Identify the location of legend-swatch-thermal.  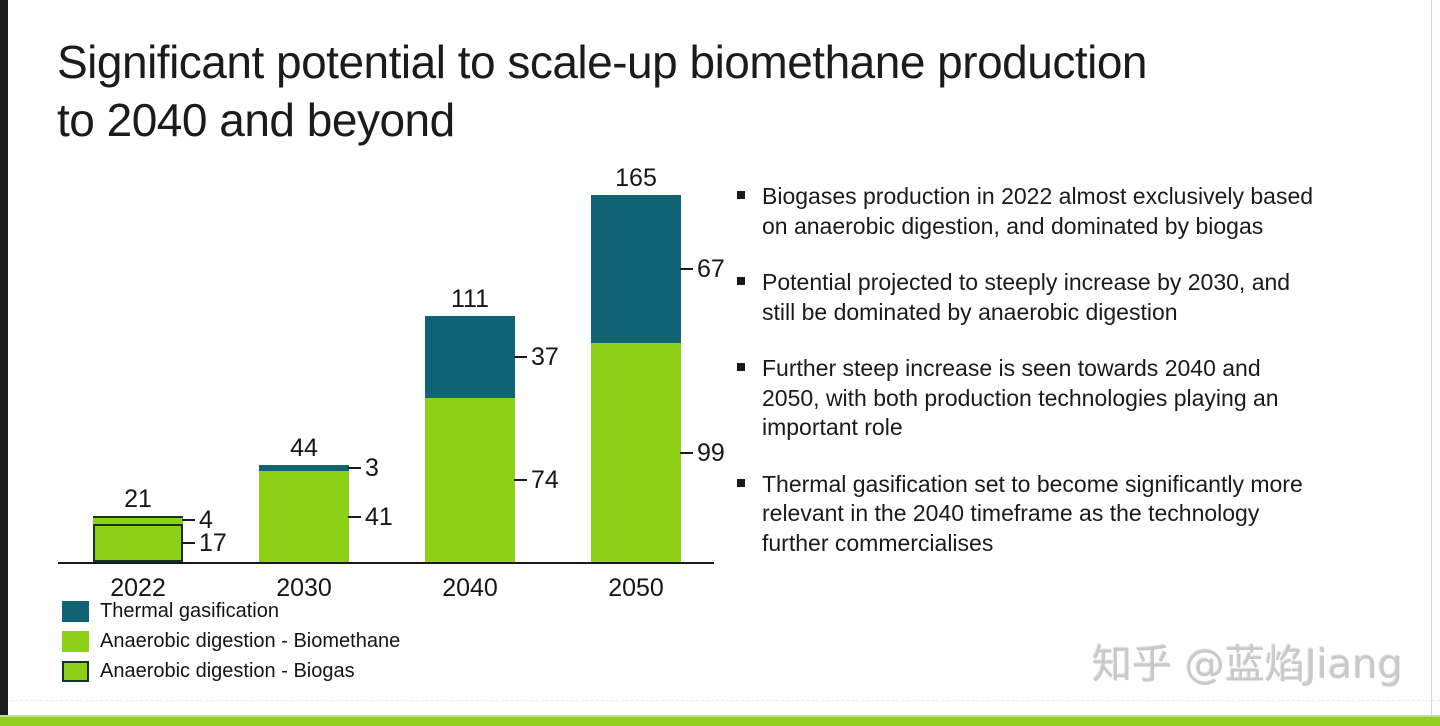
(75, 611).